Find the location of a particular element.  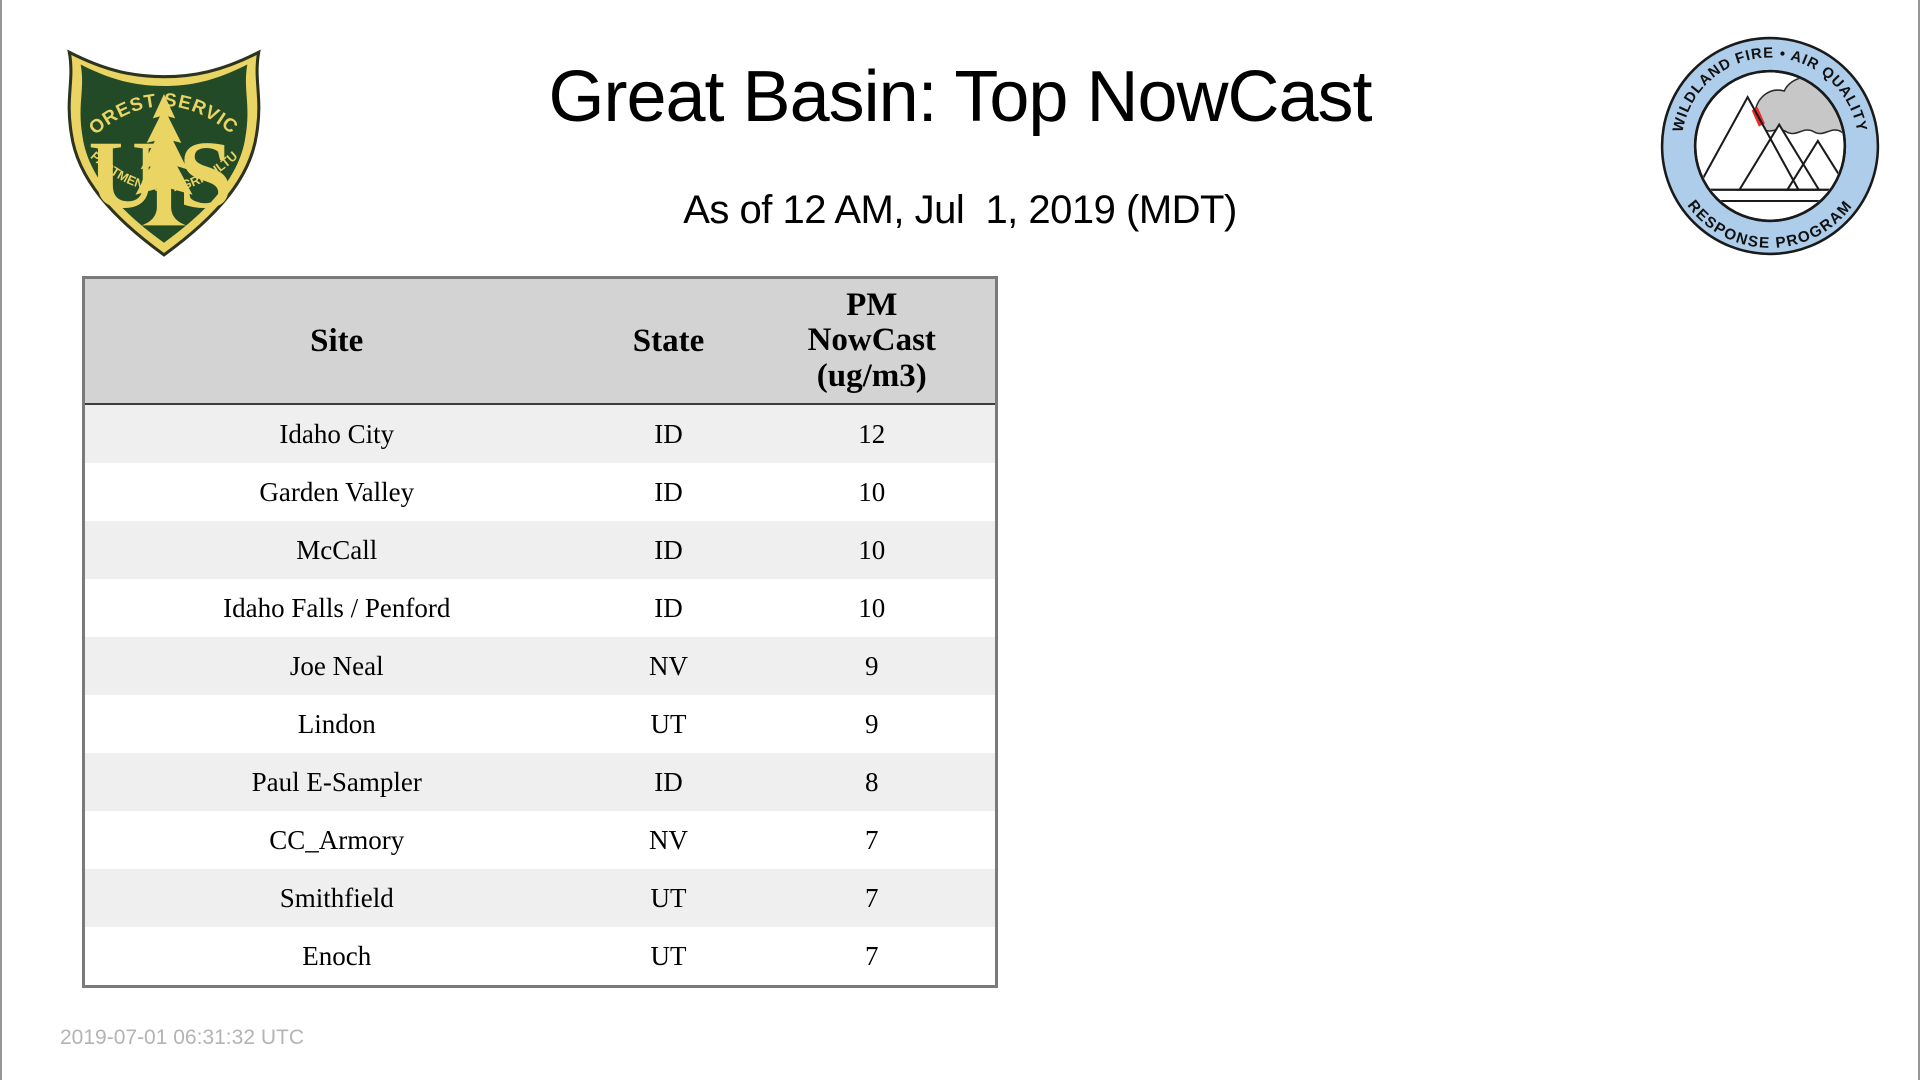

col-header-pm-nowcast: PM NowCast (ug/m3) is located at coordinates (872, 341).